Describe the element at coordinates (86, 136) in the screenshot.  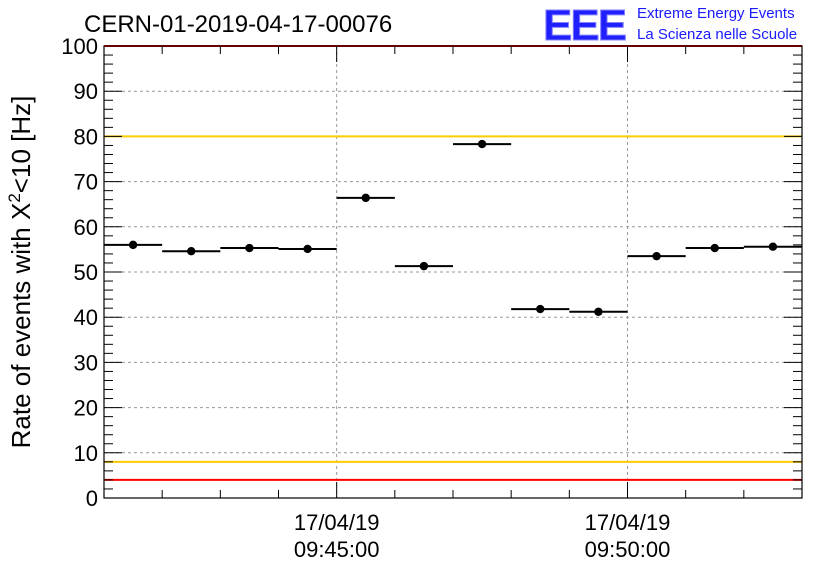
I see `y-tick-label: 80` at that location.